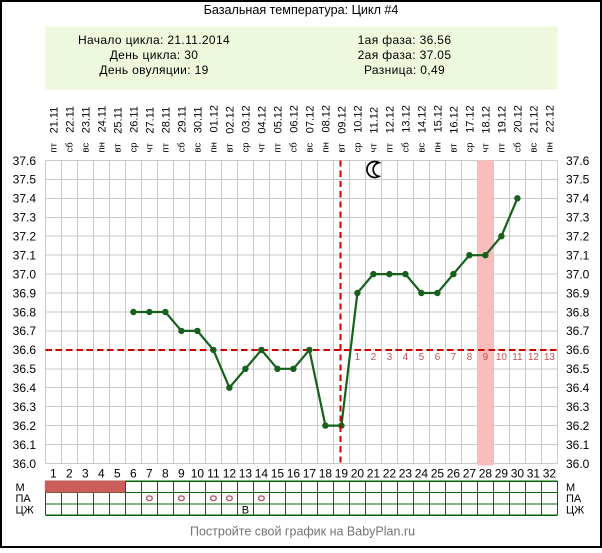  What do you see at coordinates (182, 129) in the screenshot?
I see `svg-text: сб29.11` at bounding box center [182, 129].